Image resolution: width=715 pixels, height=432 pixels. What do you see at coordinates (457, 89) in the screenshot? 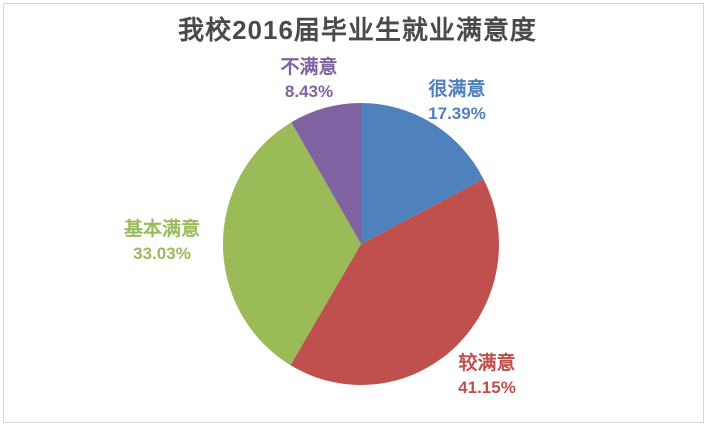
I see `slice-name: 很满意` at bounding box center [457, 89].